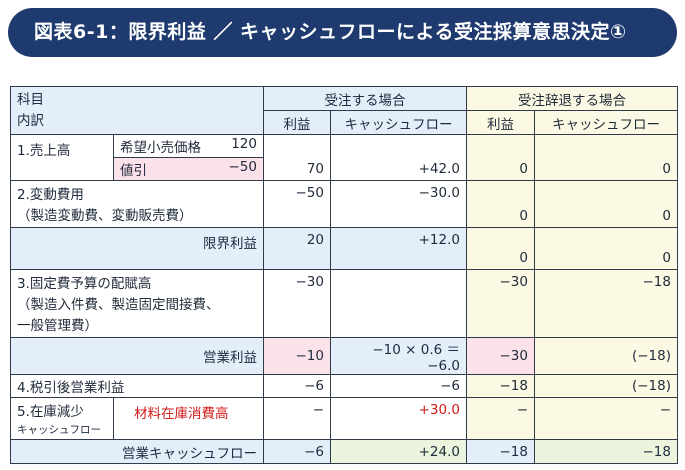 The height and width of the screenshot is (470, 685). I want to click on fixed-cost-label: 3.固定費予算の配賦高 （製造入件費、製造固定間接費、 一般管理費）, so click(137, 303).